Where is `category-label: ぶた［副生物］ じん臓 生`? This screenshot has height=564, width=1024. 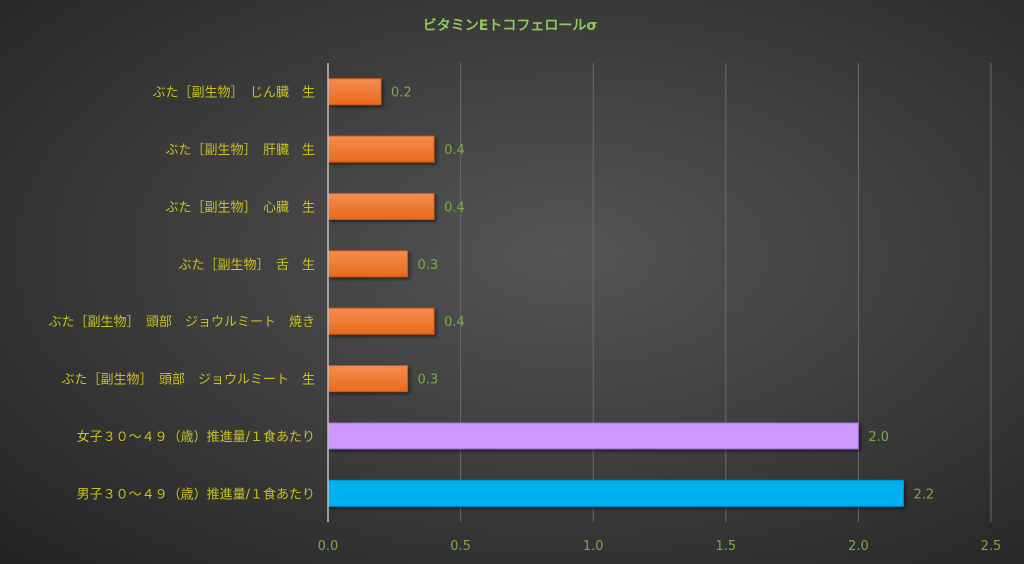
category-label: ぶた［副生物］ じん臓 生 is located at coordinates (233, 93).